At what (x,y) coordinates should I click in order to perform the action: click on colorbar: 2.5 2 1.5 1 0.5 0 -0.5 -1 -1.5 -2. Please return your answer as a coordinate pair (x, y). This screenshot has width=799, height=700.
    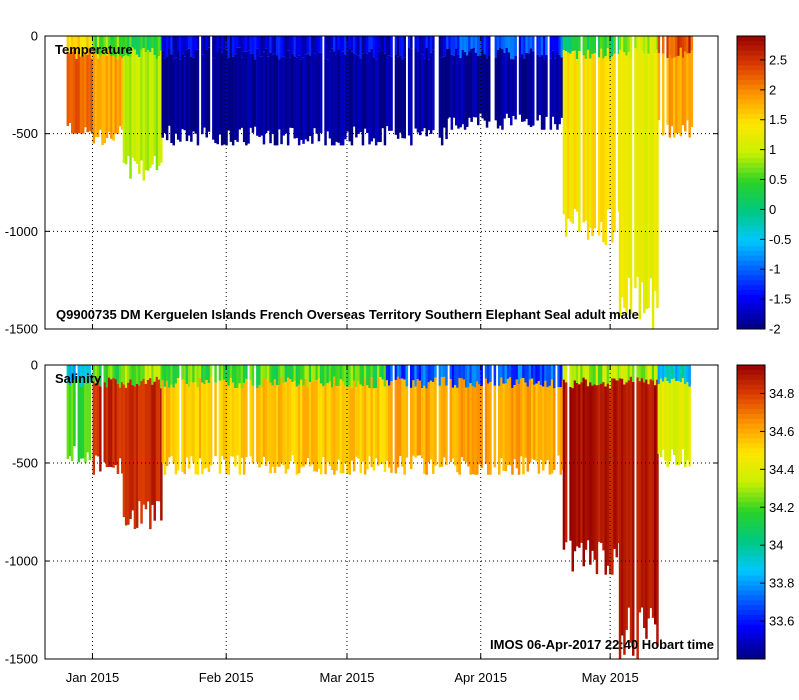
    Looking at the image, I should click on (763, 186).